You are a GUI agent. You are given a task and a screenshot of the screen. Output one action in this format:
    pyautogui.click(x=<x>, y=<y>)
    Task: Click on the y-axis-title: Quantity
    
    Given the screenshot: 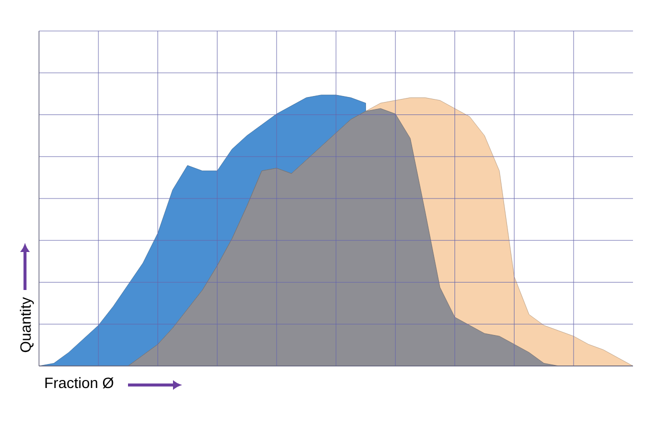 What is the action you would take?
    pyautogui.click(x=27, y=324)
    